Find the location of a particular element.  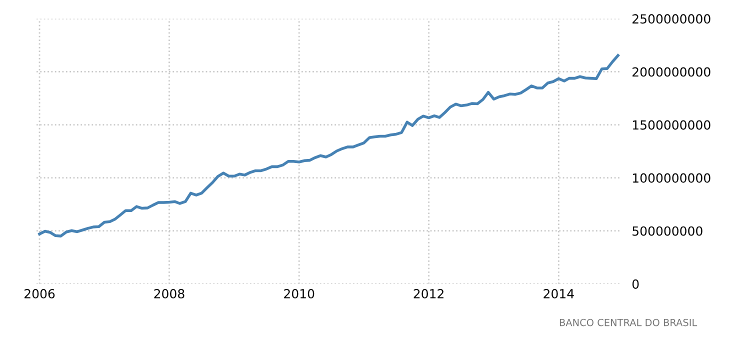

y-tick-label: 2000000000 is located at coordinates (671, 72).